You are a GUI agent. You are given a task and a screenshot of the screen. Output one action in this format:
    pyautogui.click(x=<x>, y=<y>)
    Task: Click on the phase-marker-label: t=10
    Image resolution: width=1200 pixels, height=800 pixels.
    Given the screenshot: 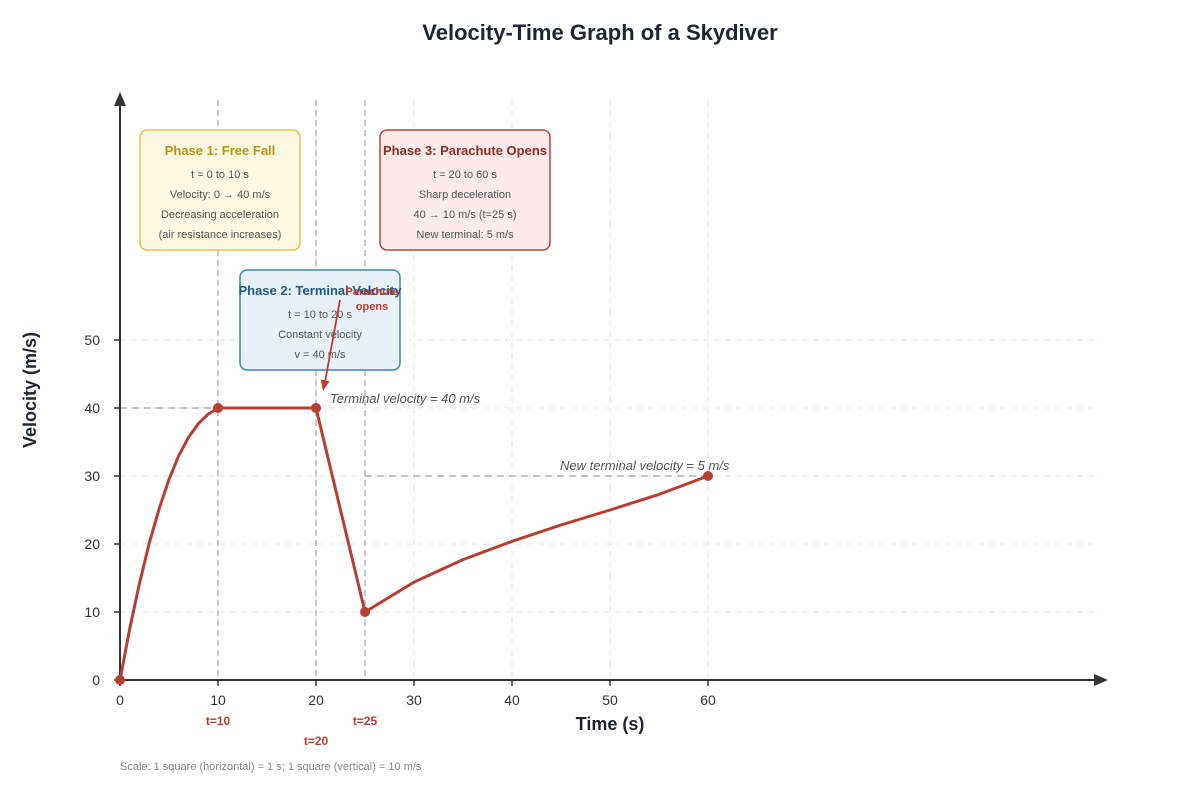 What is the action you would take?
    pyautogui.click(x=218, y=721)
    